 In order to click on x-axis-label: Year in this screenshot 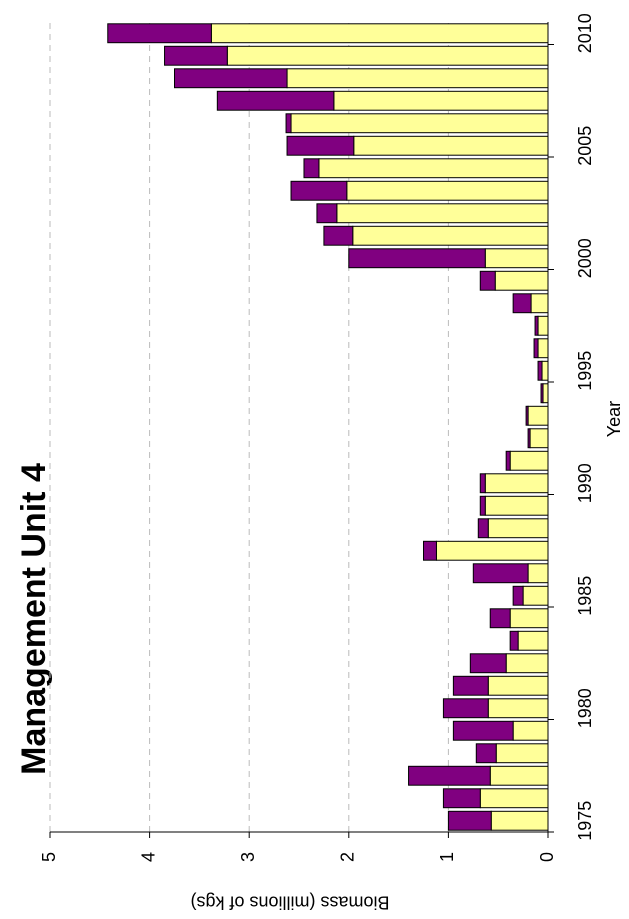, I will do `click(614, 419)`.